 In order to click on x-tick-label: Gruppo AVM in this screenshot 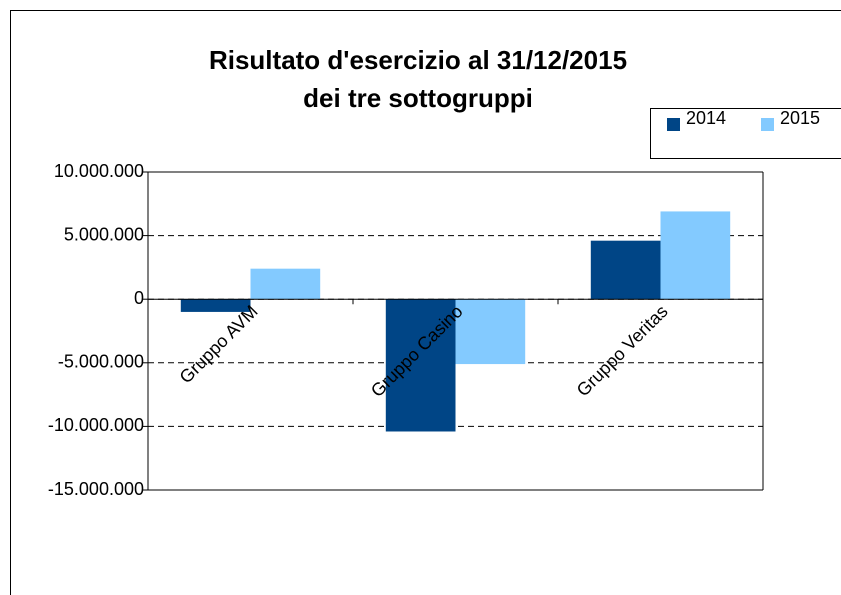, I will do `click(219, 344)`.